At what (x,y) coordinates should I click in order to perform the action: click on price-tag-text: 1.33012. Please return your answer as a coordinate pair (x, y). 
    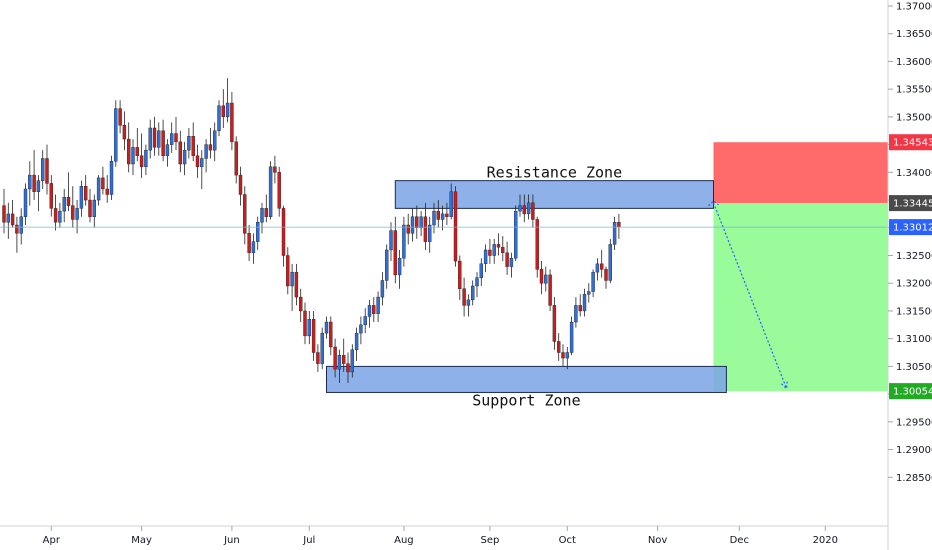
    Looking at the image, I should click on (912, 228).